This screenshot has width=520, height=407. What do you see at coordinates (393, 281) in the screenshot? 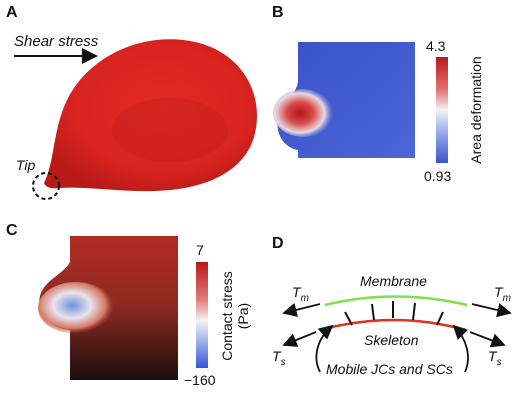
I see `membrane-label: Membrane` at bounding box center [393, 281].